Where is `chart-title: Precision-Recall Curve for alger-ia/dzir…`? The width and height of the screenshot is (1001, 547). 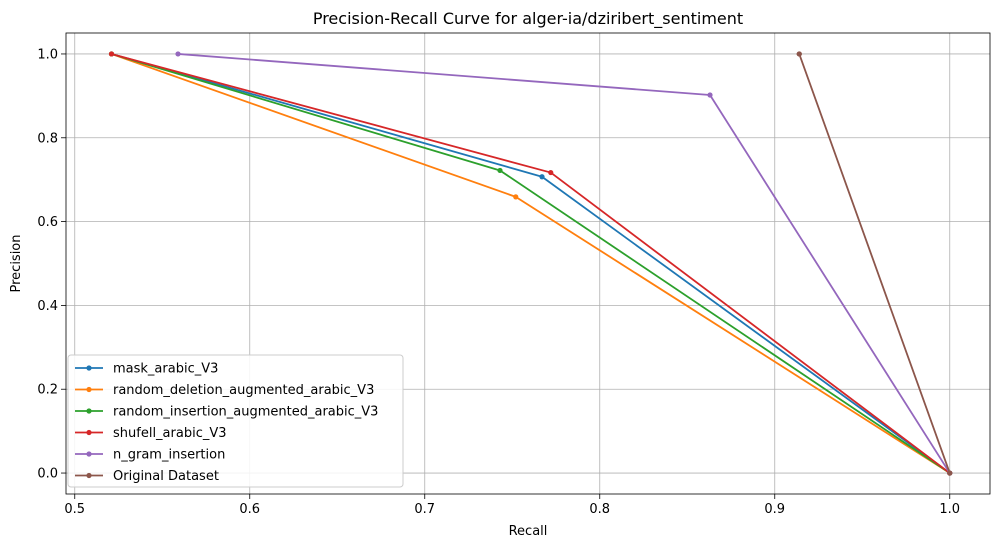 chart-title: Precision-Recall Curve for alger-ia/dzir… is located at coordinates (528, 19).